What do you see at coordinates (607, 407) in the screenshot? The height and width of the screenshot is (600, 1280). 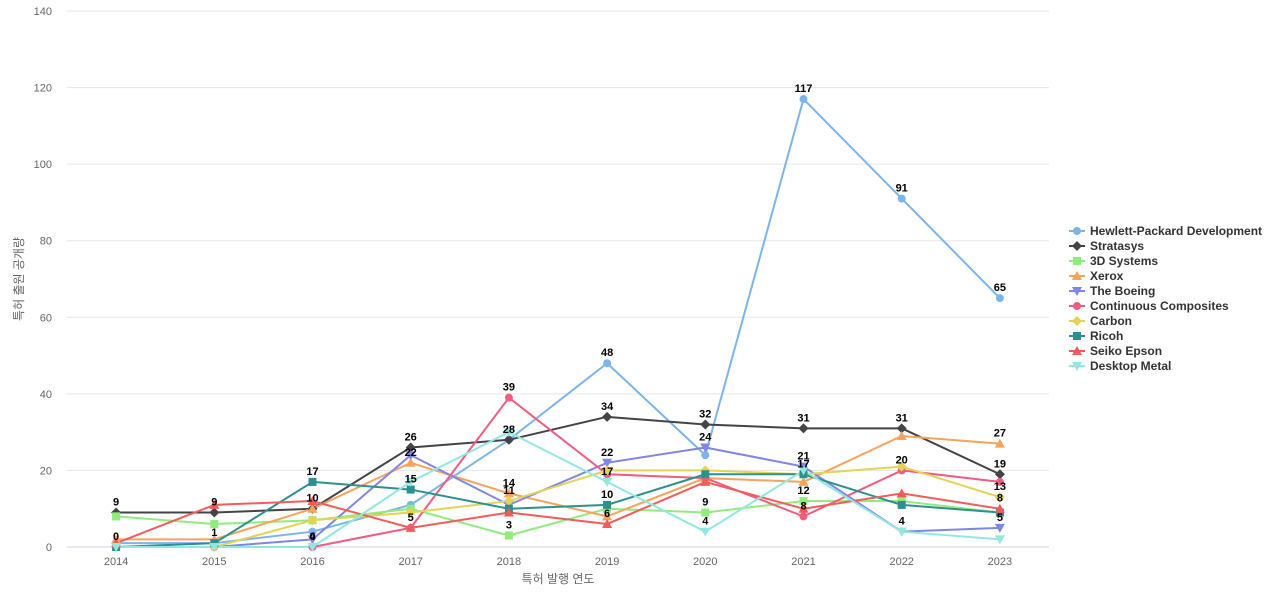 I see `data-label: 34` at bounding box center [607, 407].